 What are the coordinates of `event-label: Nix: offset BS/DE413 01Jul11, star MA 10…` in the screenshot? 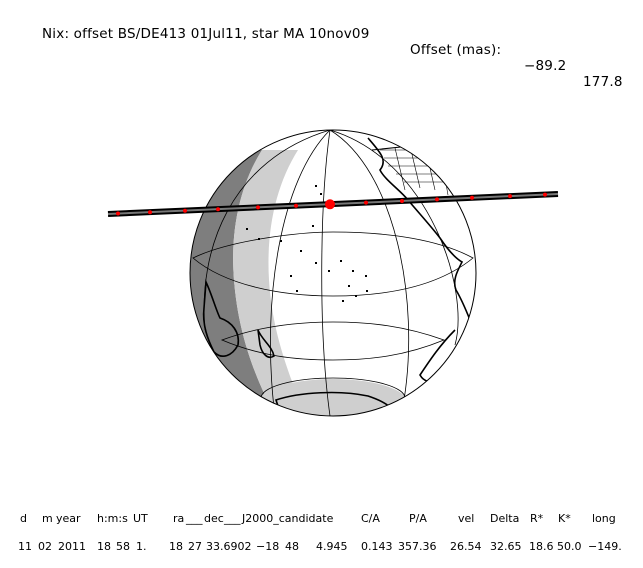 It's located at (206, 34).